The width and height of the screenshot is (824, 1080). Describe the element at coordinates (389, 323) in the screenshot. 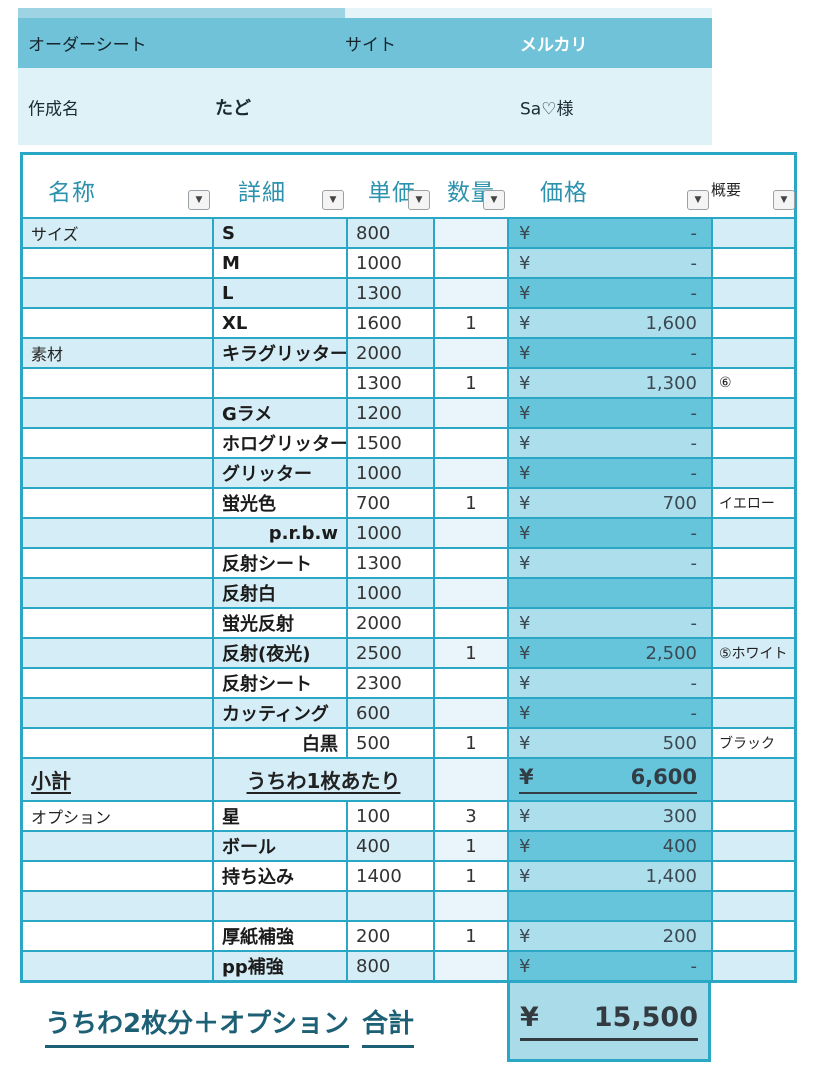

I see `unit-price-cell: 1600` at that location.